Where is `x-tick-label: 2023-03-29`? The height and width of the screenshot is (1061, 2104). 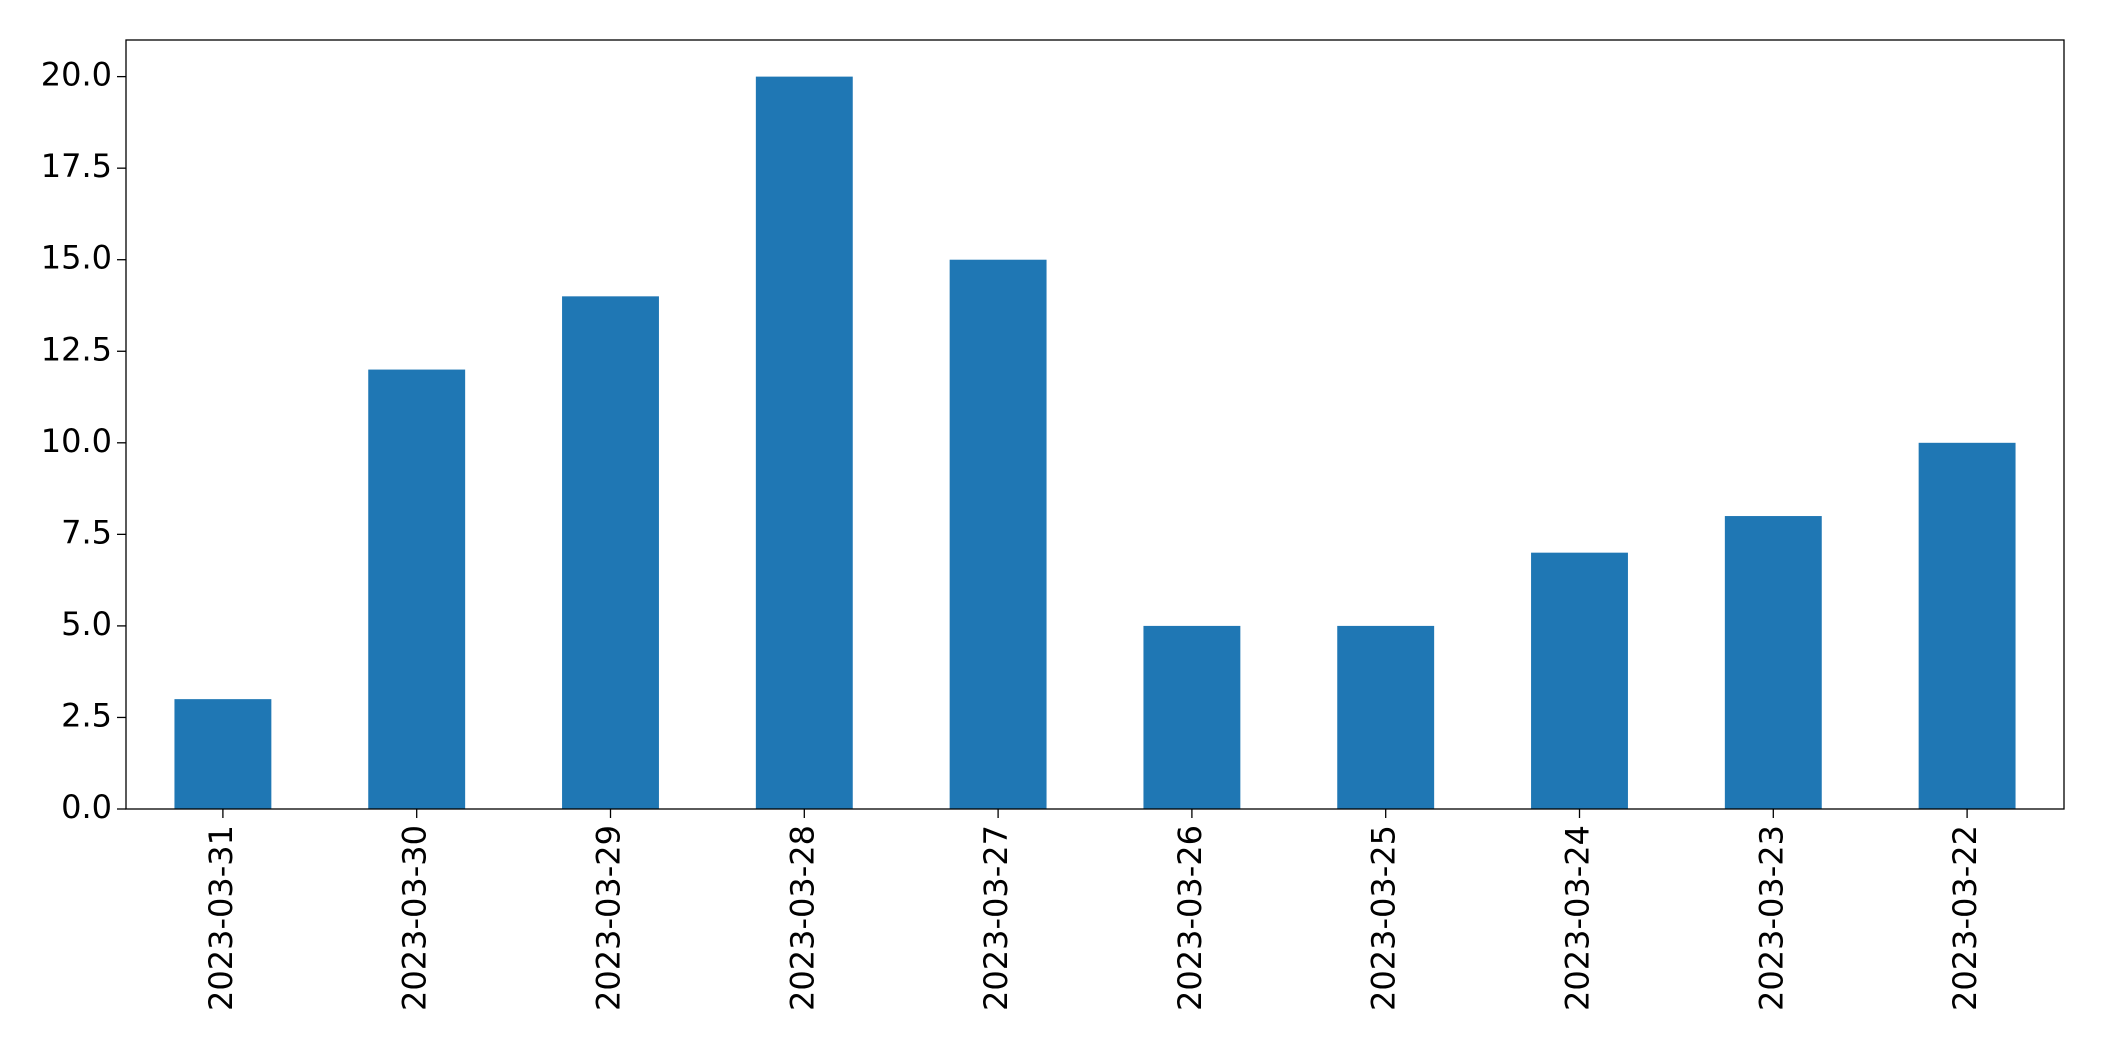 x-tick-label: 2023-03-29 is located at coordinates (609, 918).